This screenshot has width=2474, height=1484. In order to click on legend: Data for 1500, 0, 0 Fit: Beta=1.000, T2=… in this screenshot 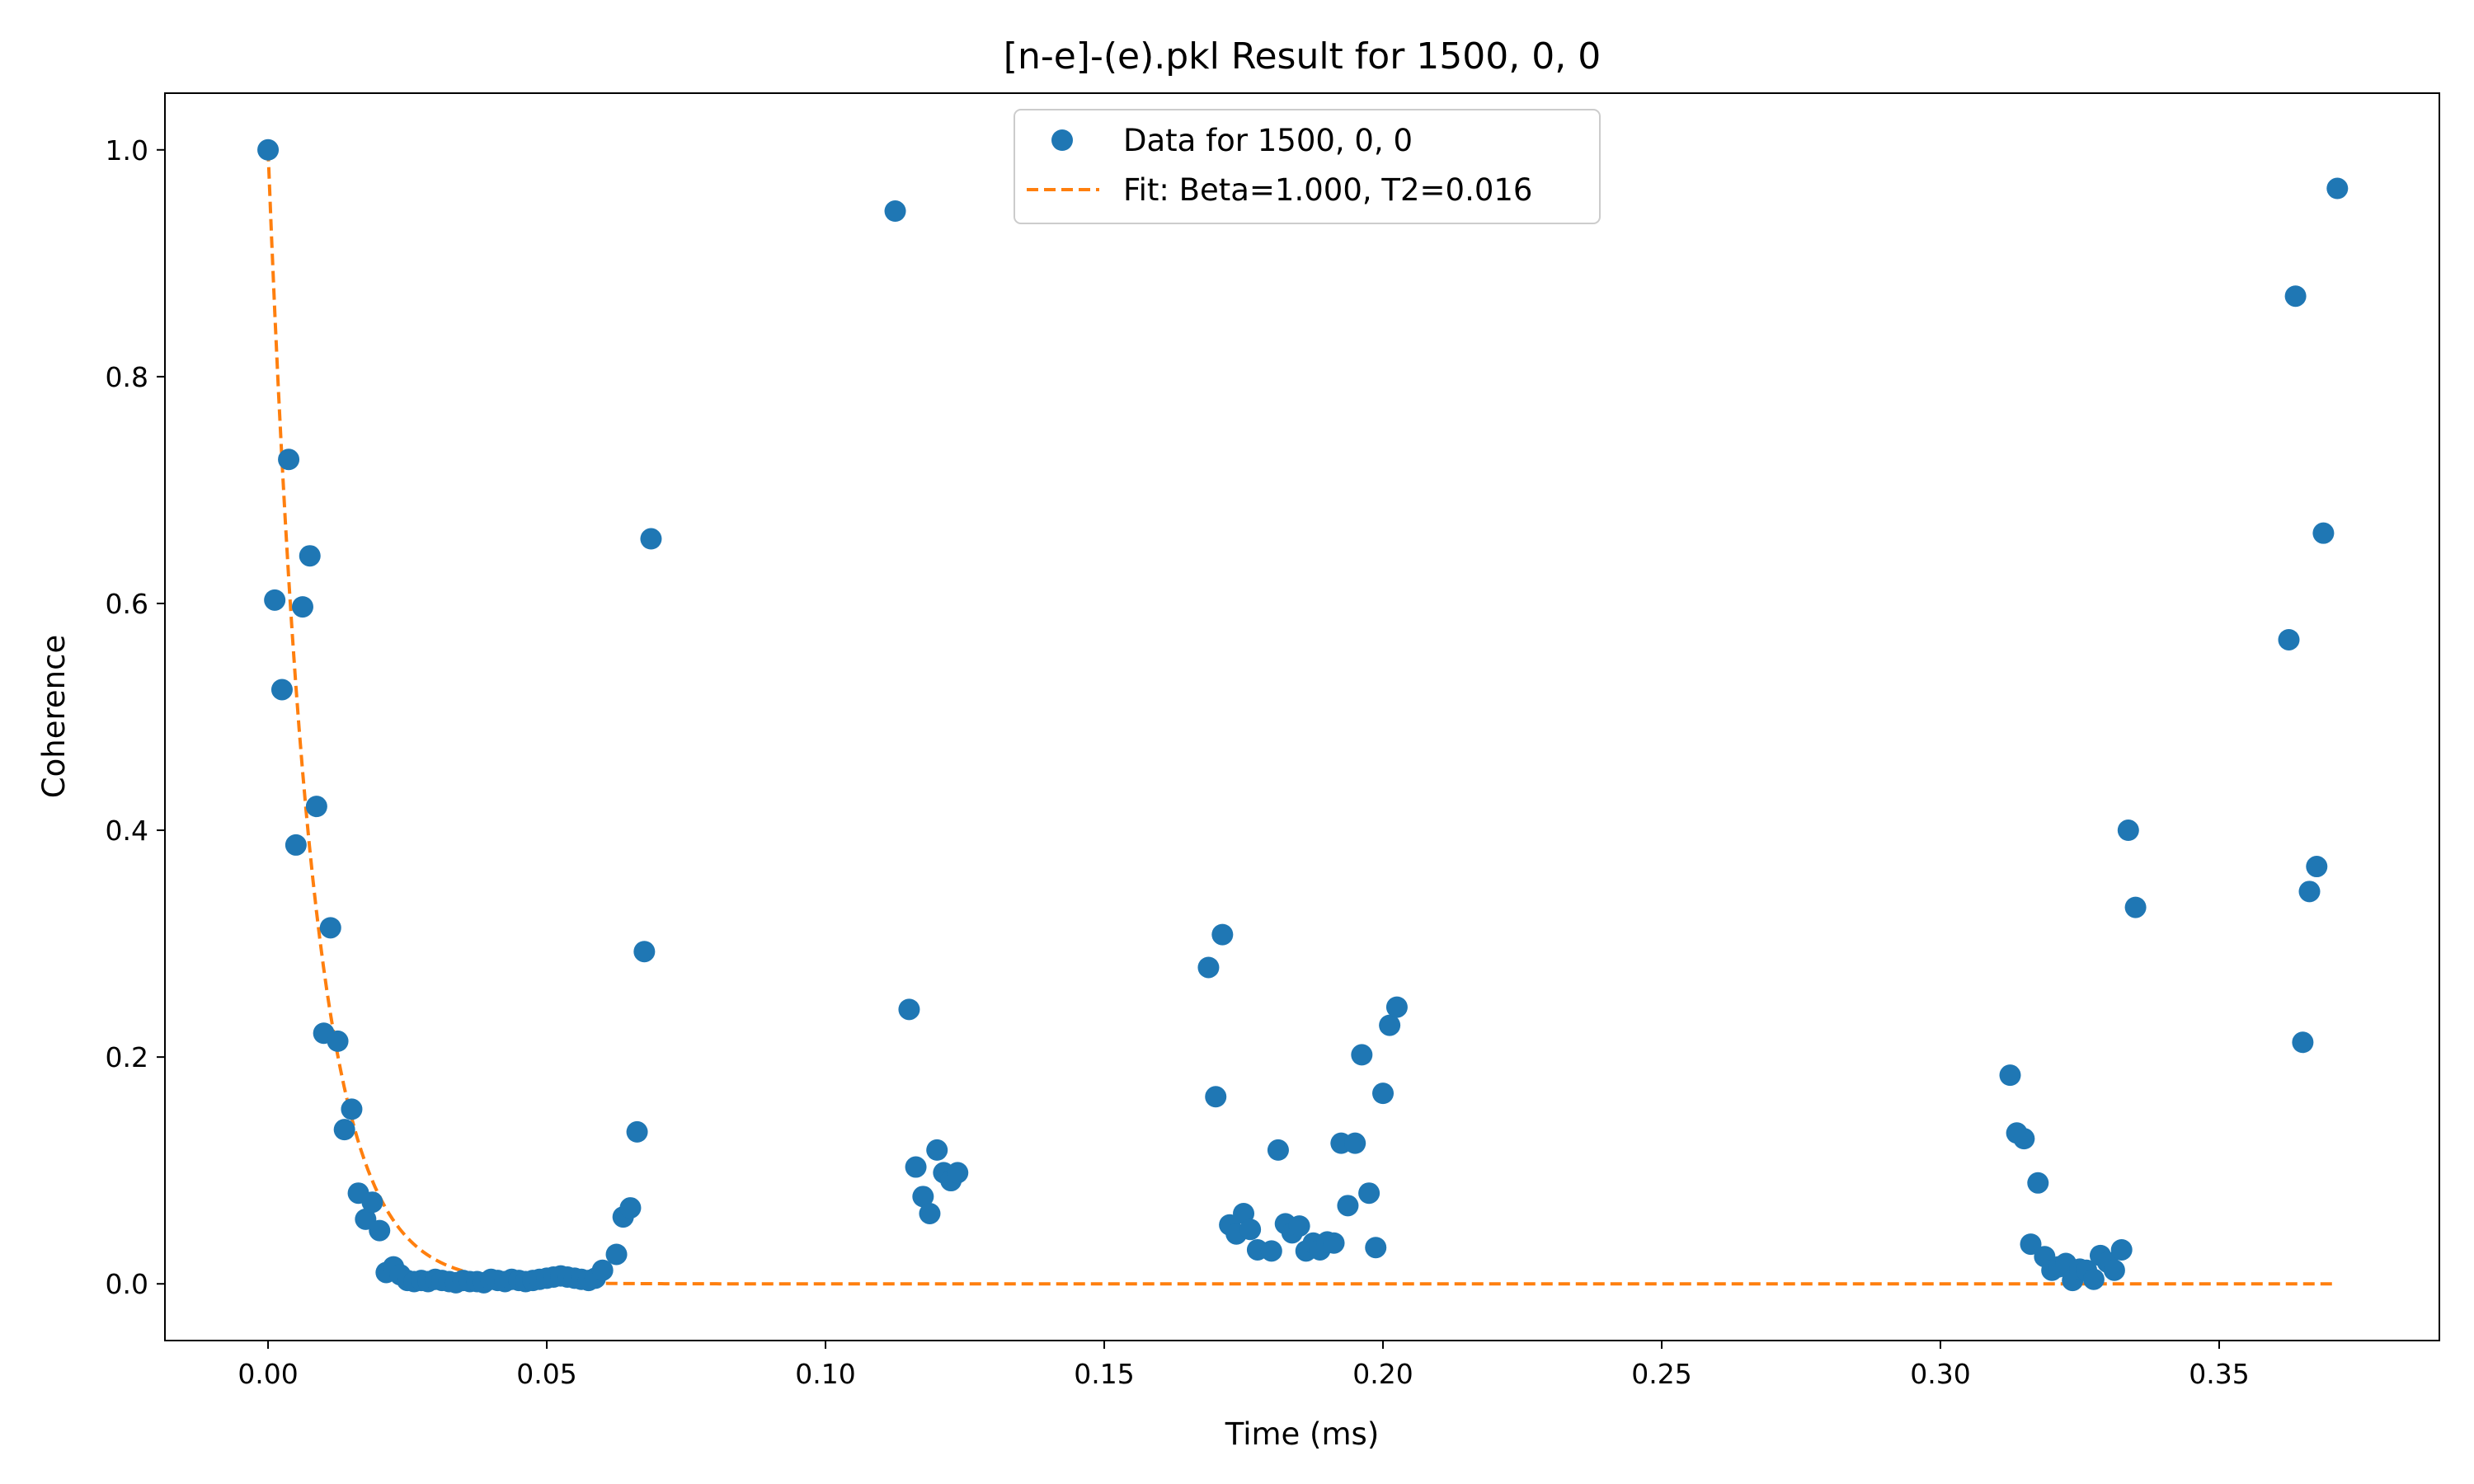, I will do `click(1307, 166)`.